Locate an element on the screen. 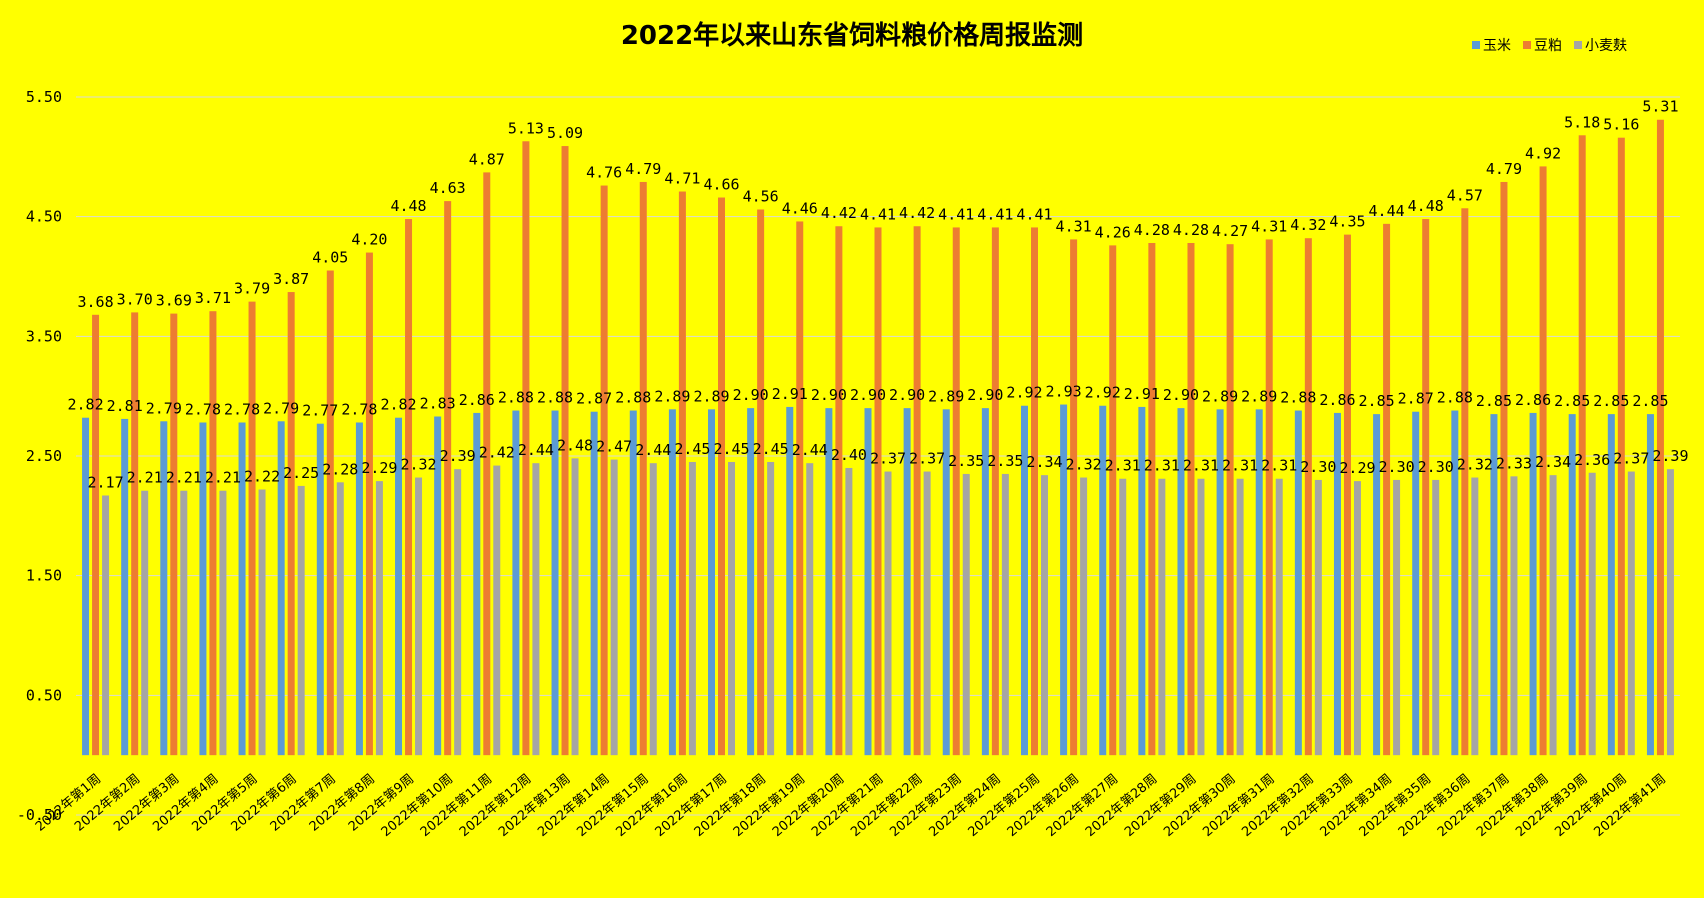 The width and height of the screenshot is (1704, 898). data-label: 5.13 is located at coordinates (526, 128).